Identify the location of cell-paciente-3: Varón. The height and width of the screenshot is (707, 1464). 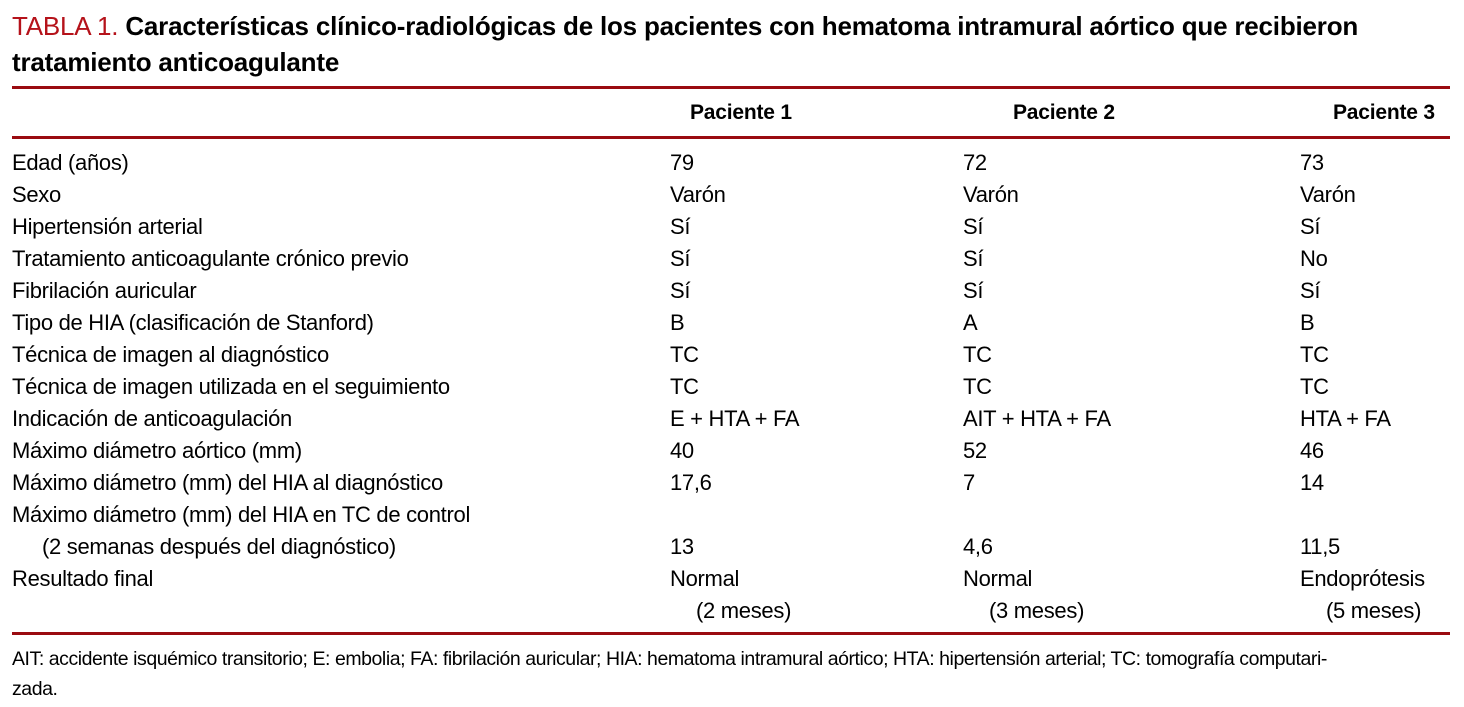
(1328, 194).